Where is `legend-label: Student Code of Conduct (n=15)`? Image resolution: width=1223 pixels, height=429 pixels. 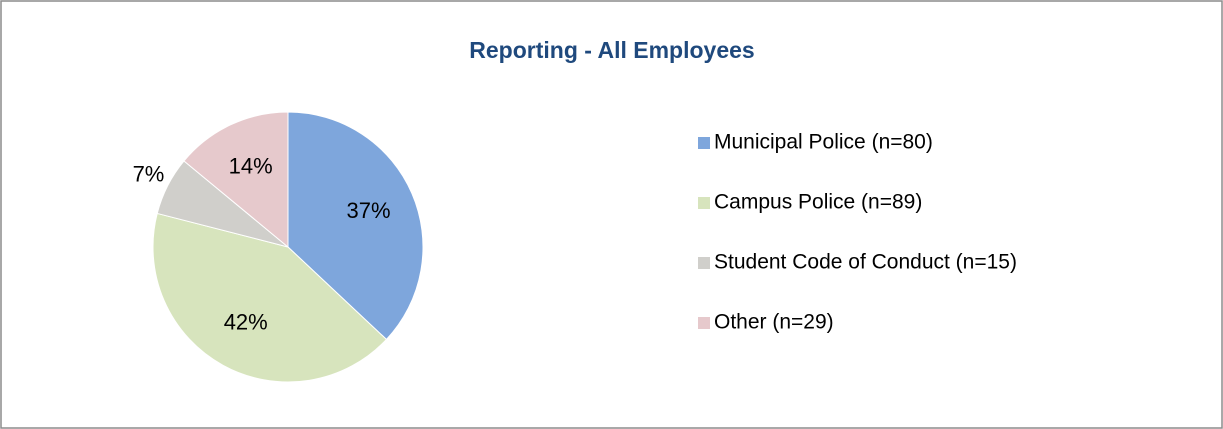 legend-label: Student Code of Conduct (n=15) is located at coordinates (865, 262).